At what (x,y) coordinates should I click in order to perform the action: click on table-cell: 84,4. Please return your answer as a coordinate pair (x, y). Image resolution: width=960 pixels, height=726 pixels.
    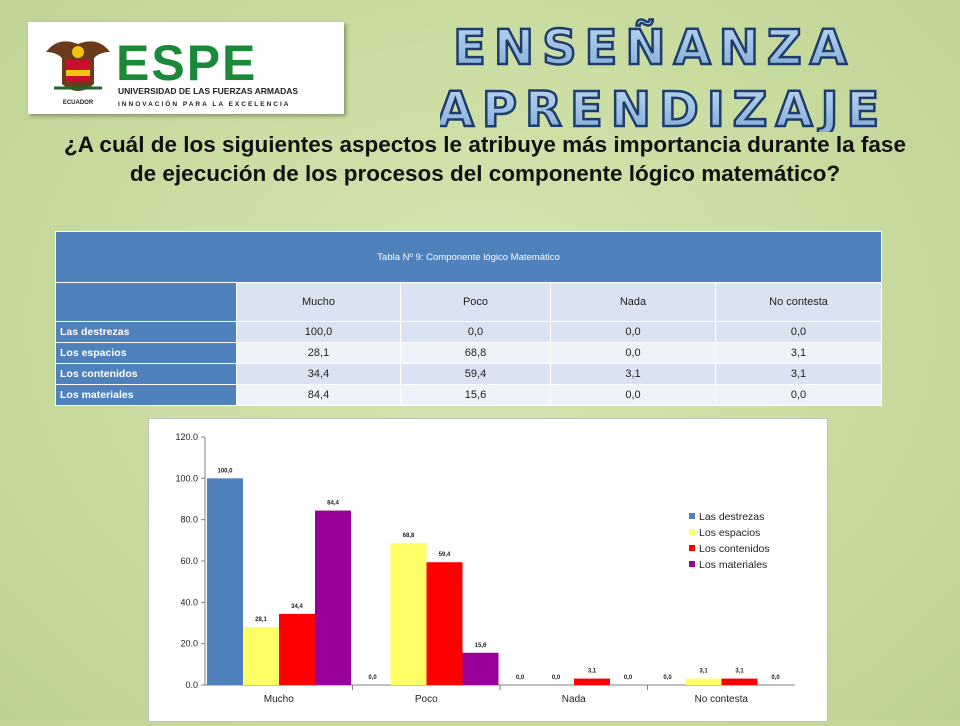
    Looking at the image, I should click on (318, 395).